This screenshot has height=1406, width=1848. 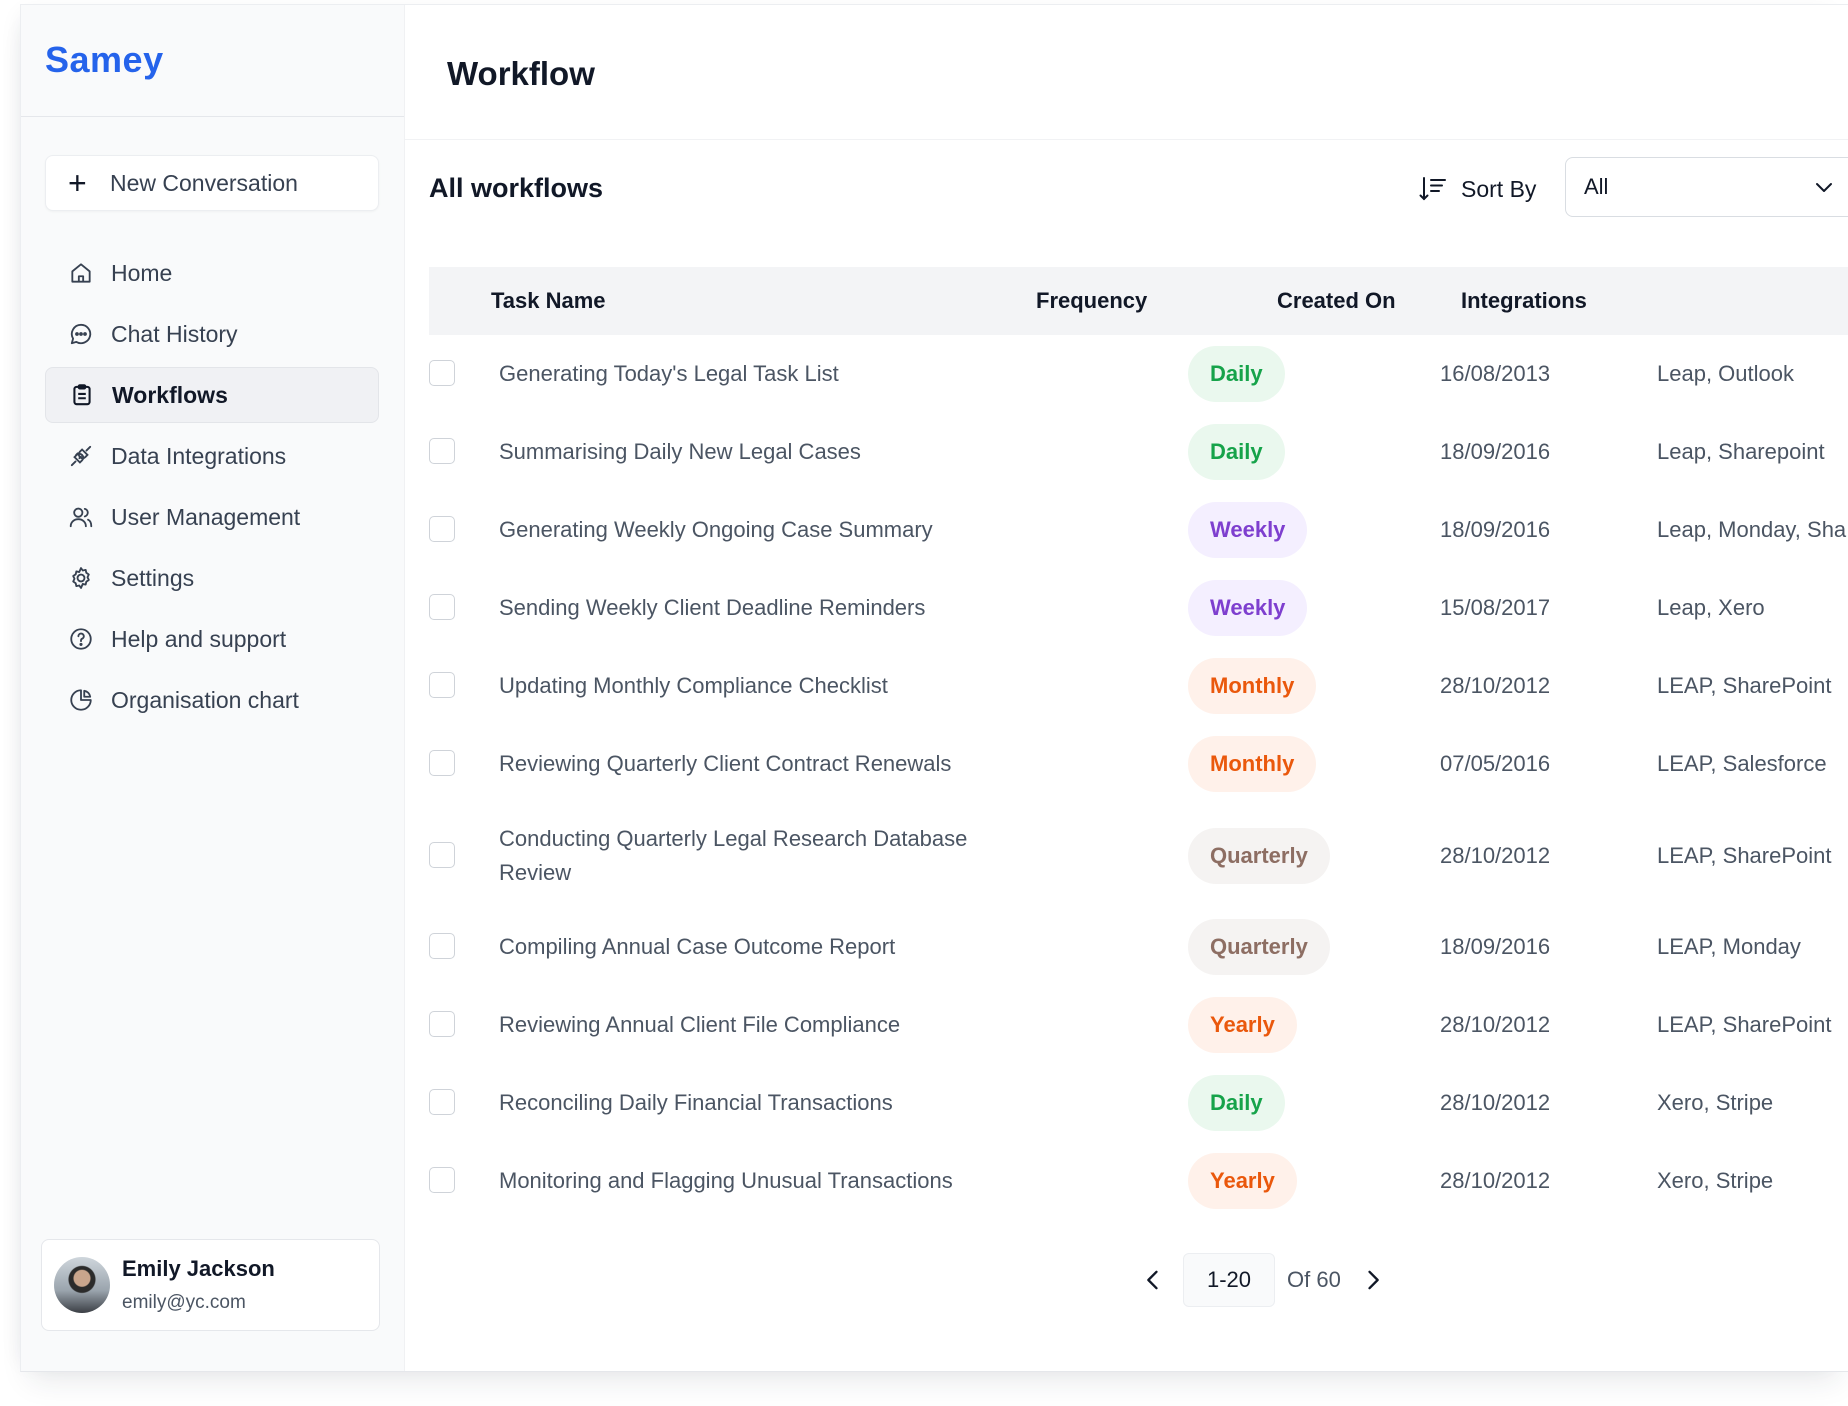 I want to click on sidebar-item-label: Chat History, so click(x=174, y=333).